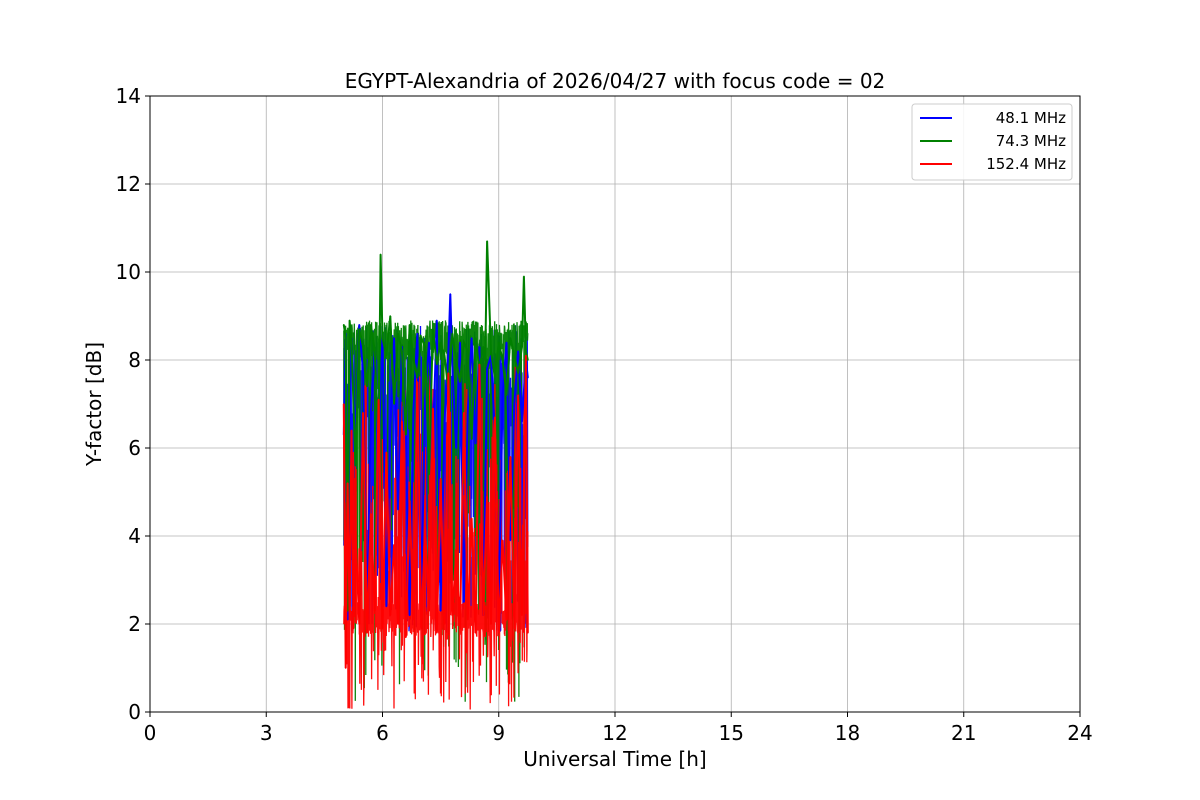 The height and width of the screenshot is (800, 1200). What do you see at coordinates (614, 759) in the screenshot?
I see `x-axis-label: Universal Time [h]` at bounding box center [614, 759].